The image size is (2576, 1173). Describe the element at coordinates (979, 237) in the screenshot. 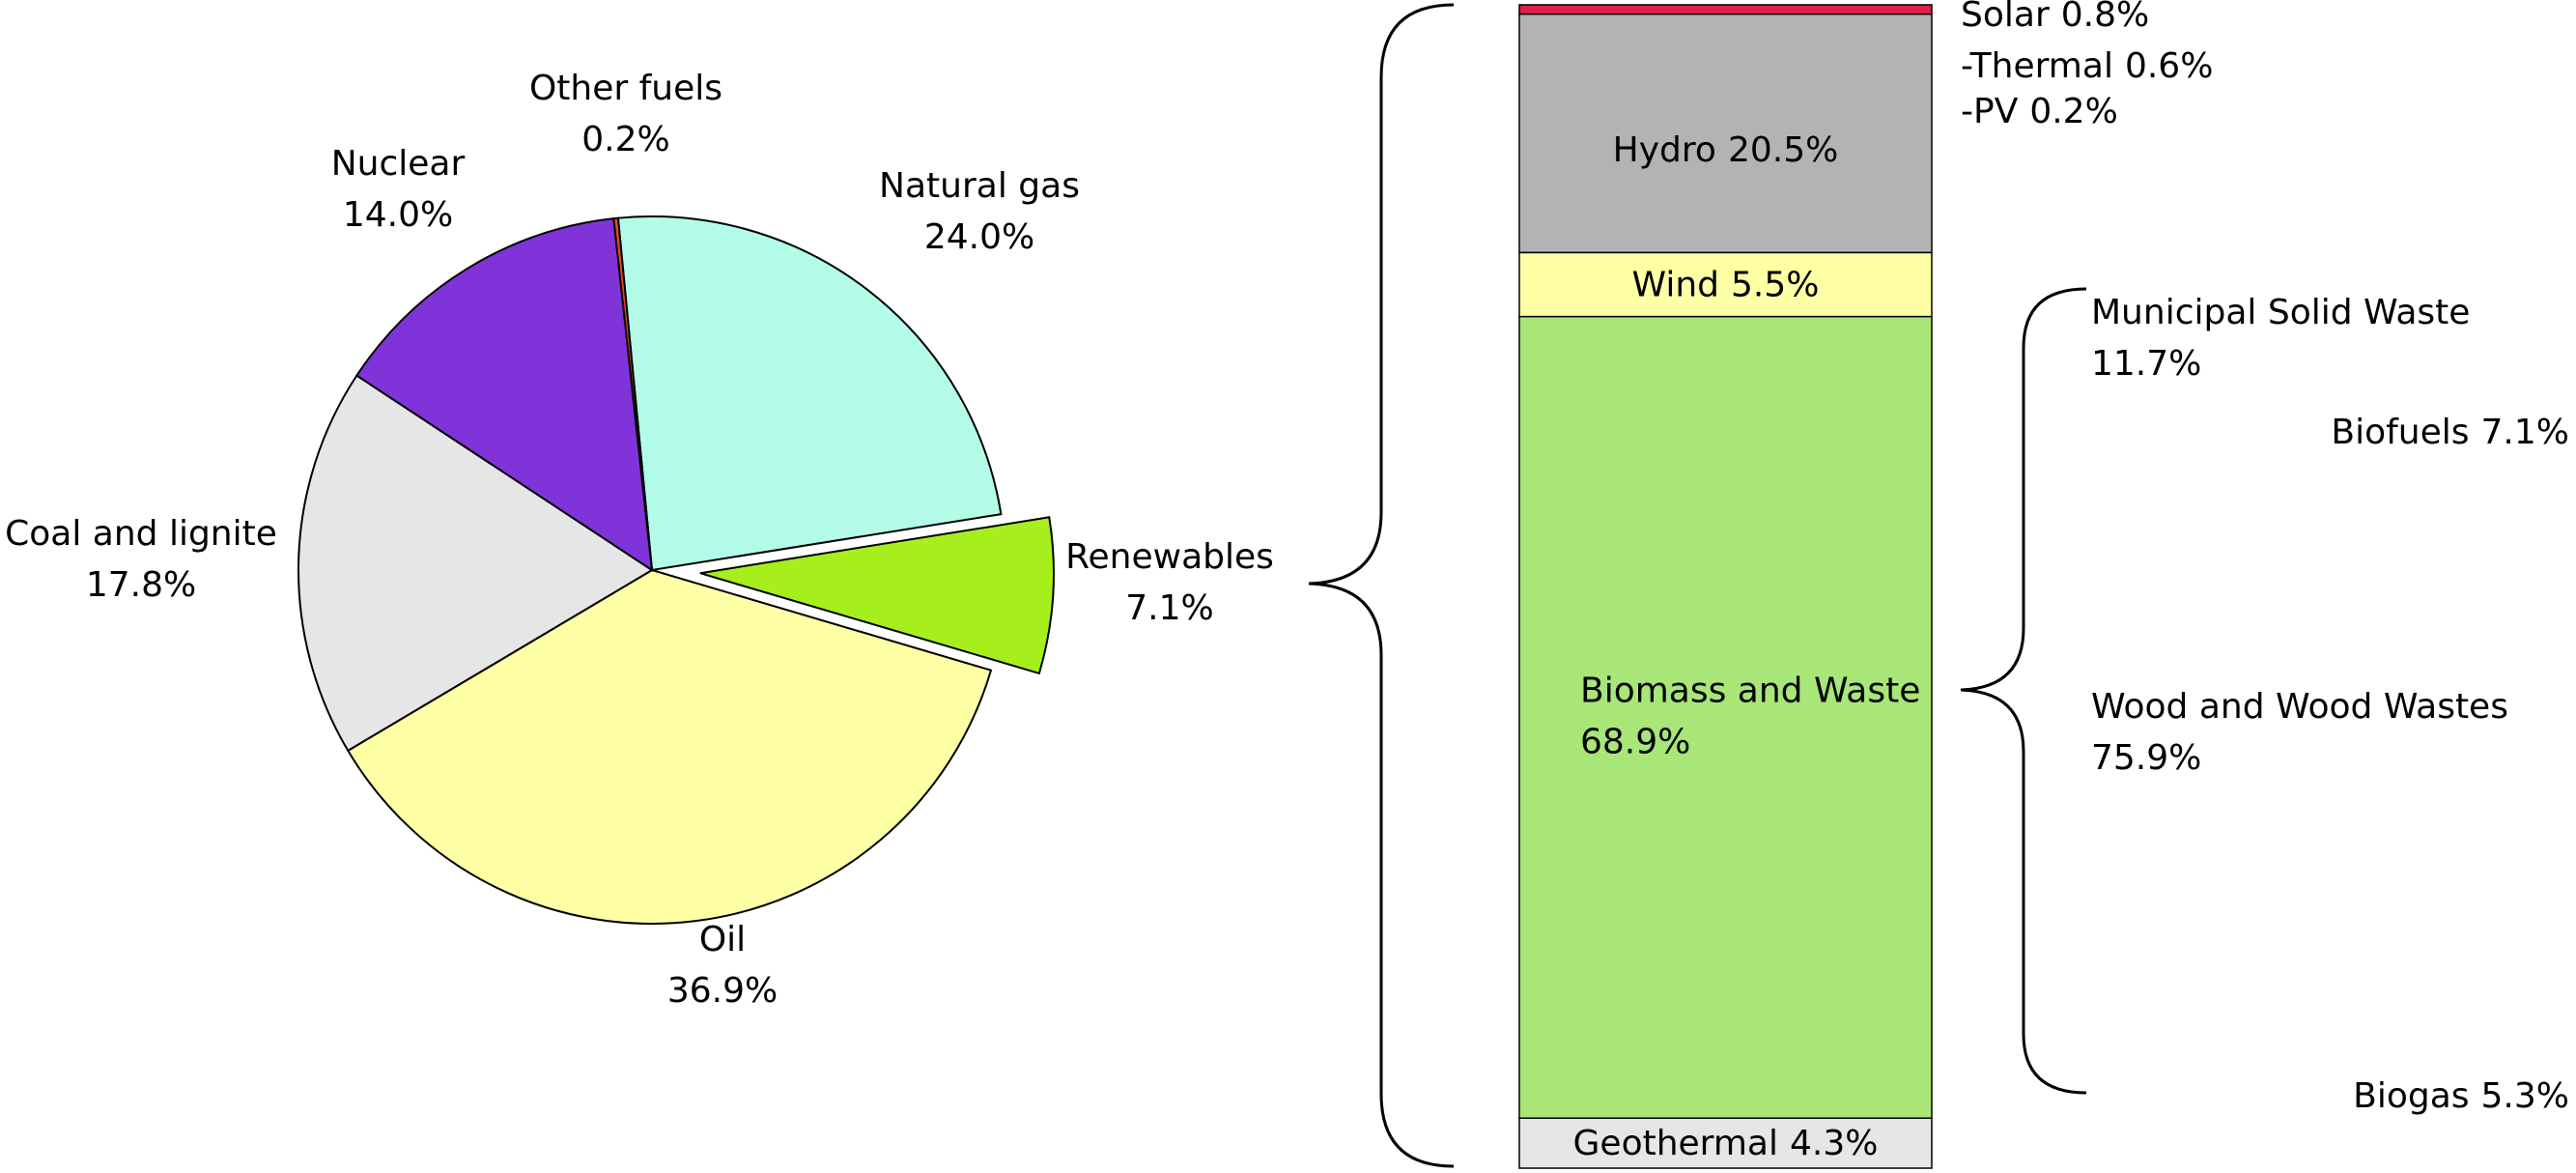

I see `label-value: 24.0%` at that location.